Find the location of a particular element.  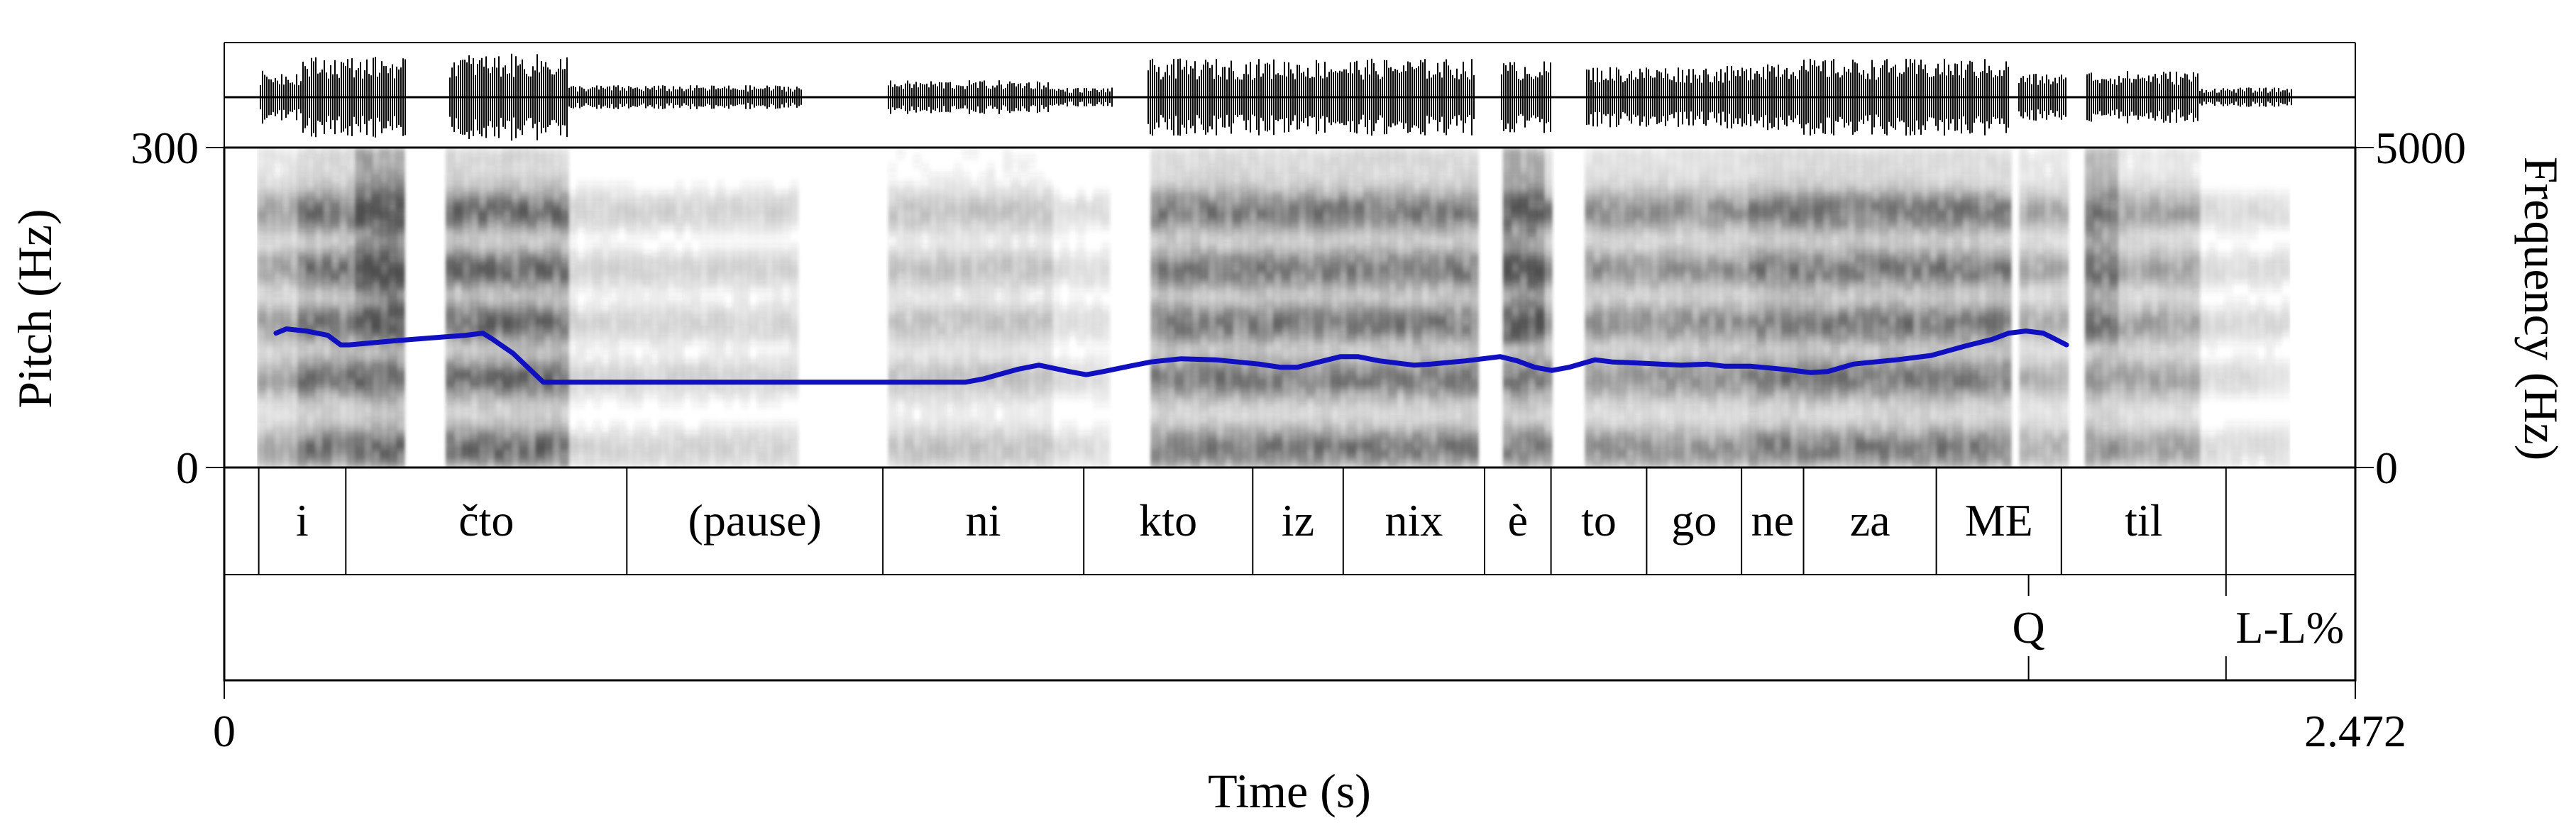

word-label: nix is located at coordinates (1414, 520).